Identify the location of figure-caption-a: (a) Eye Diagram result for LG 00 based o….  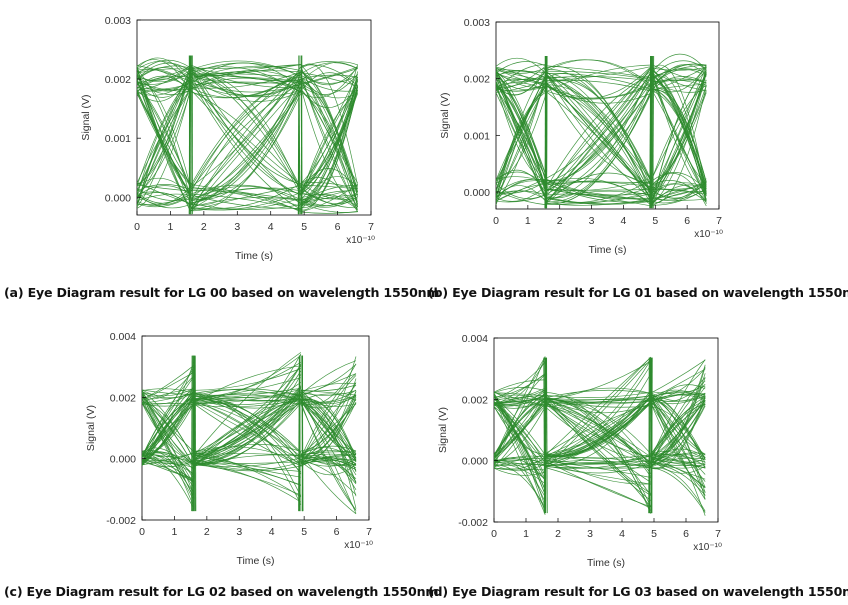
(222, 292).